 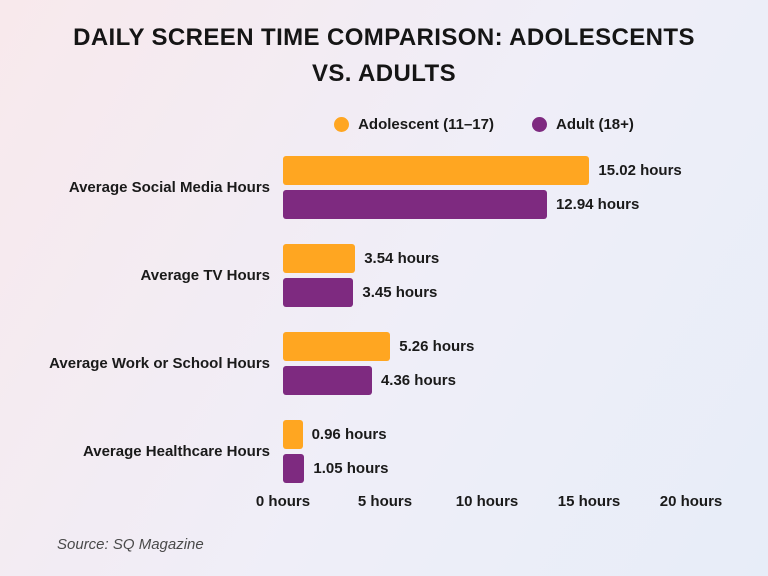 I want to click on adult-dot-icon, so click(x=539, y=124).